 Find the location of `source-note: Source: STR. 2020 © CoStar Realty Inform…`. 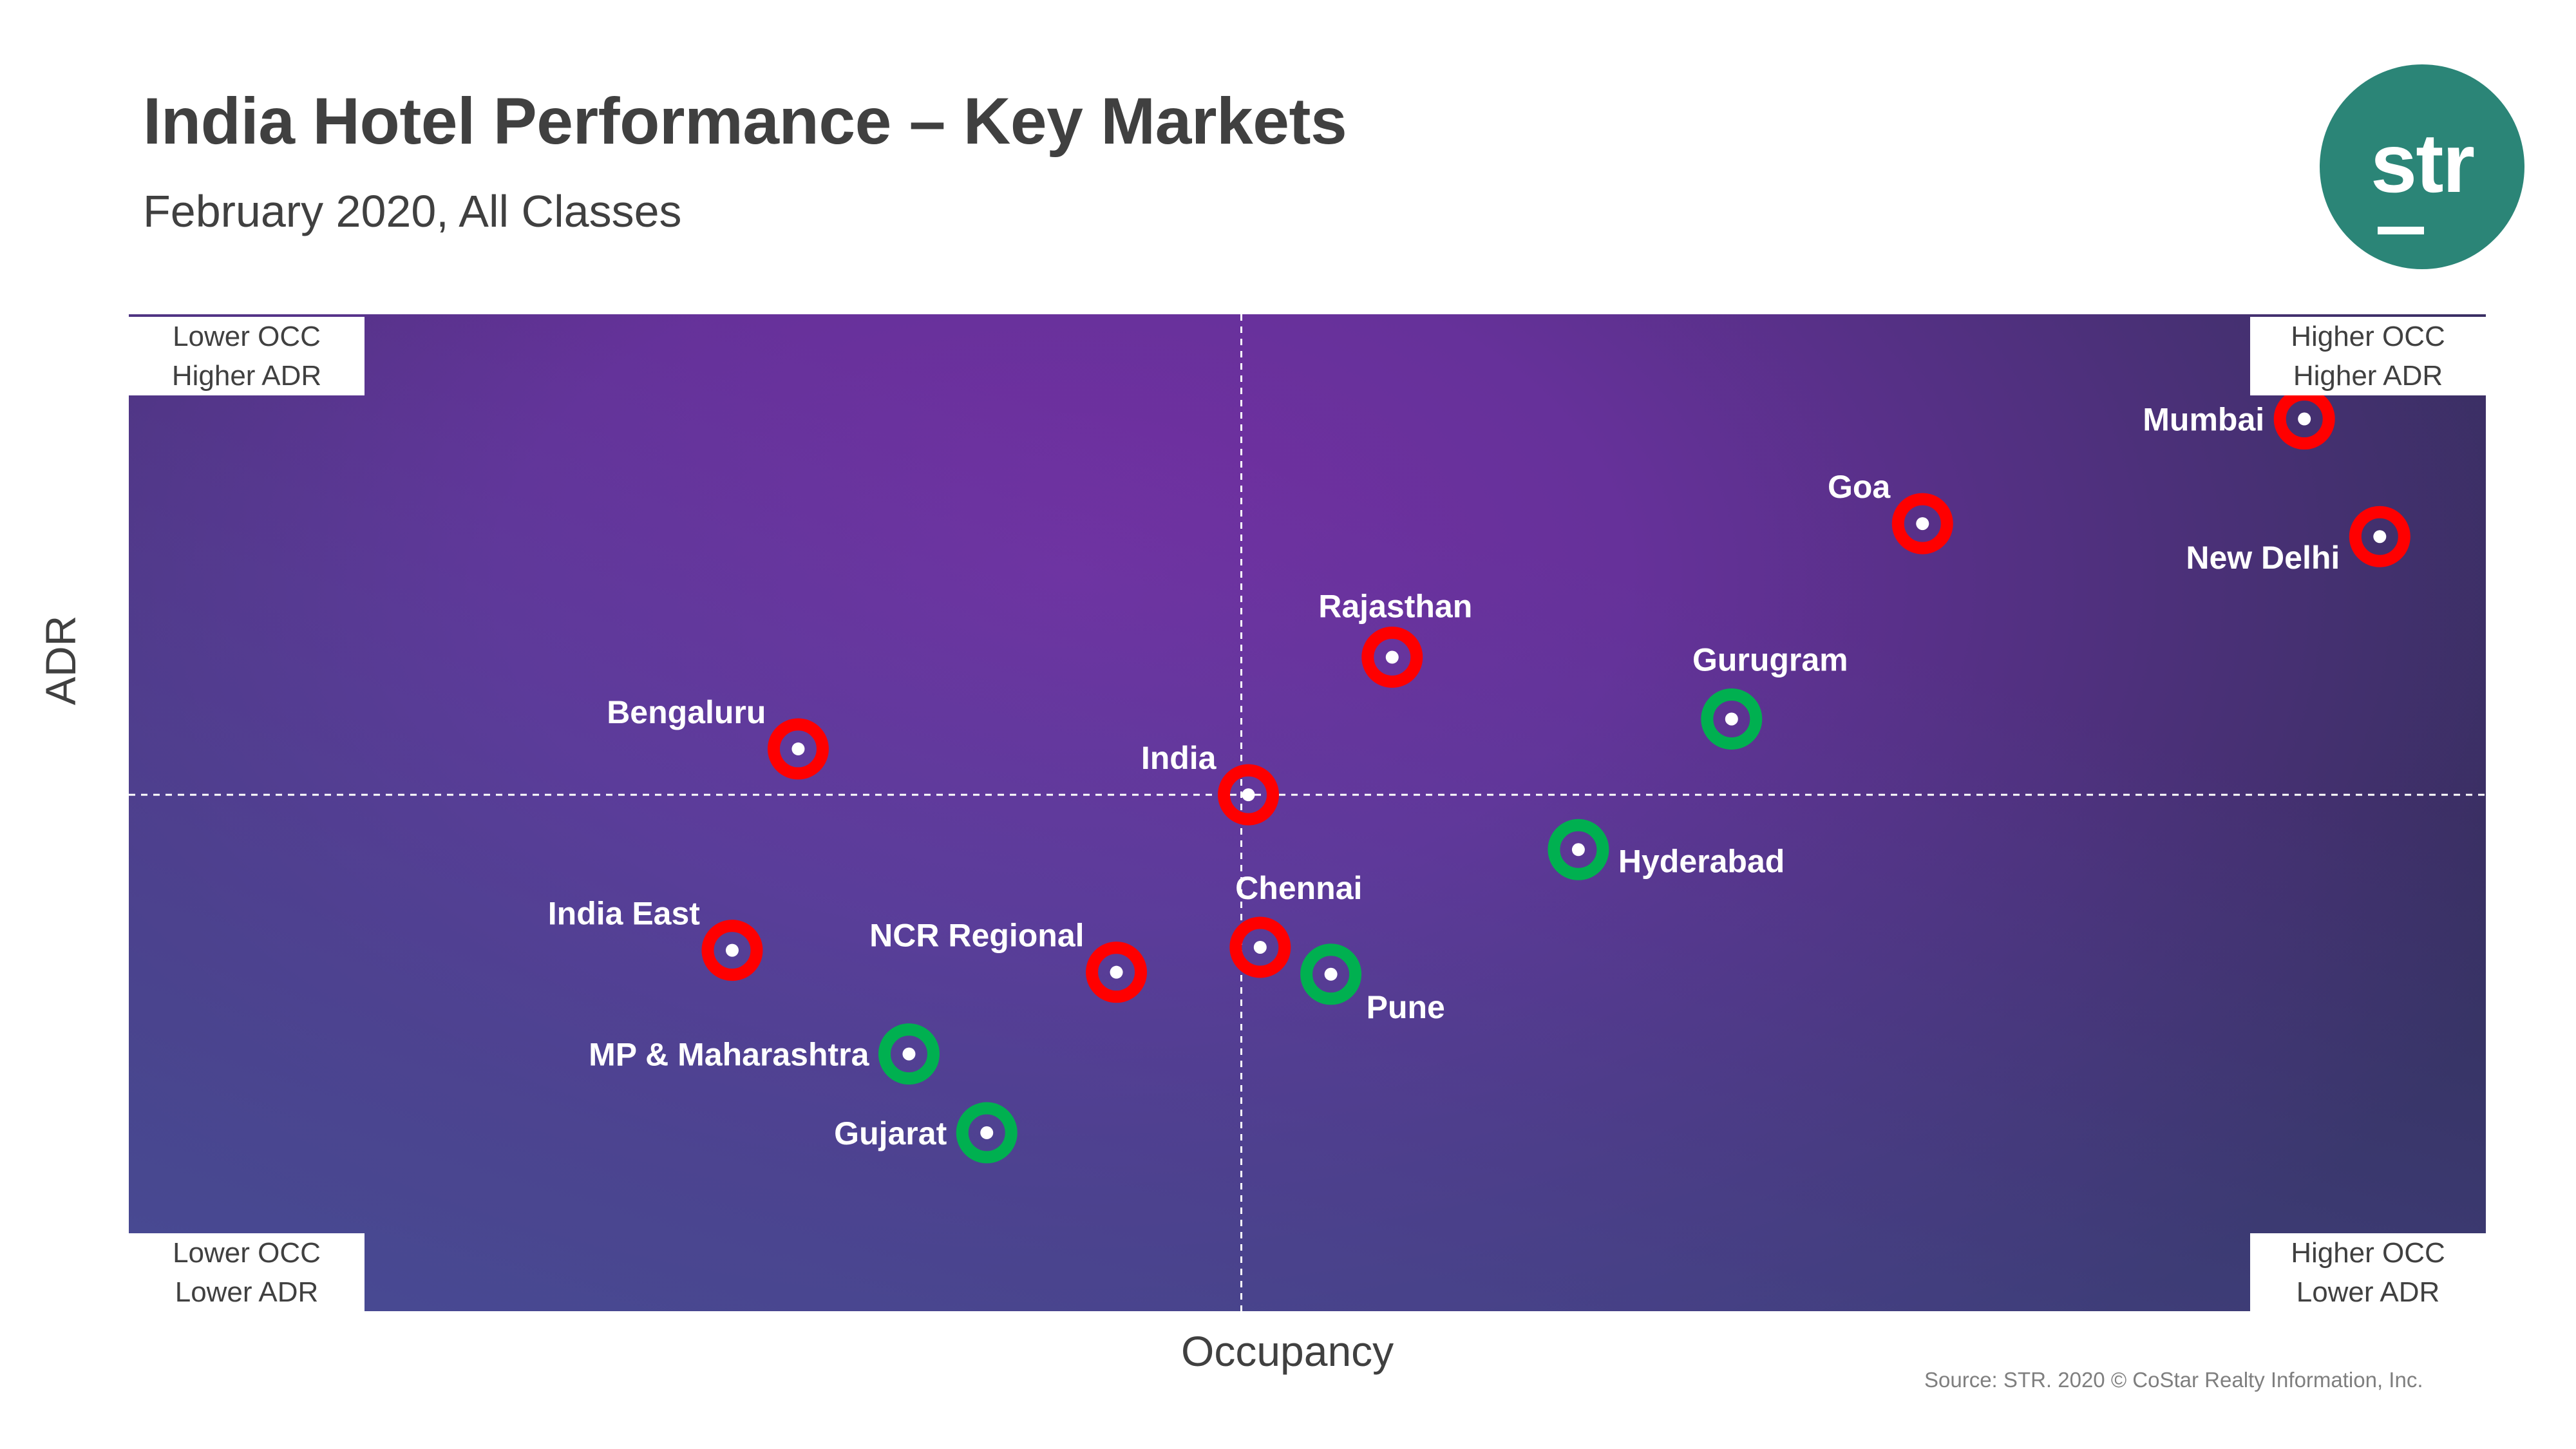

source-note: Source: STR. 2020 © CoStar Realty Inform… is located at coordinates (2173, 1380).